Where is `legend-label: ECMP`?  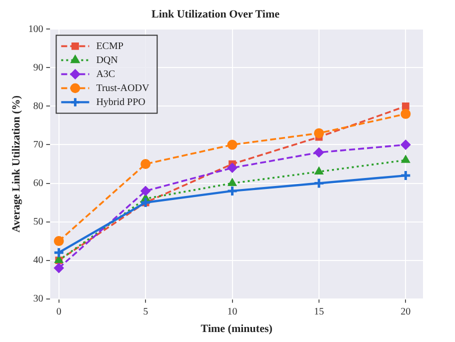 legend-label: ECMP is located at coordinates (110, 46).